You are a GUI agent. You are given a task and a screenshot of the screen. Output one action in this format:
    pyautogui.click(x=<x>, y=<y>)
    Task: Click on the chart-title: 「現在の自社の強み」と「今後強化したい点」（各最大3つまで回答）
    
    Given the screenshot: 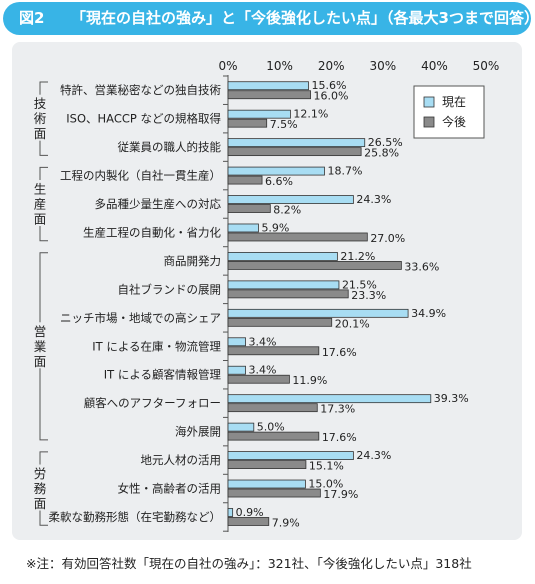 What is the action you would take?
    pyautogui.click(x=301, y=18)
    